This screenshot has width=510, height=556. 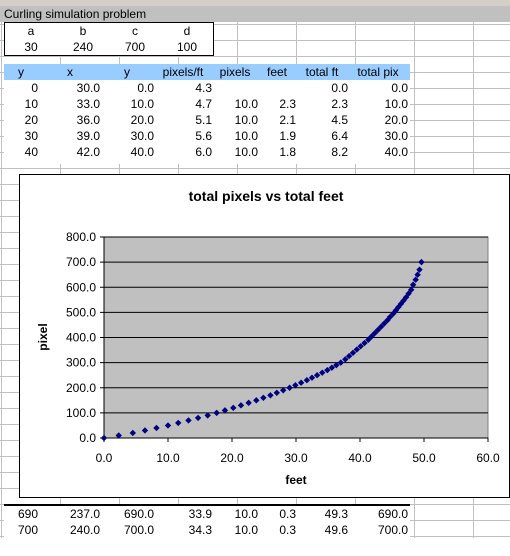 What do you see at coordinates (84, 530) in the screenshot?
I see `table-cell: 240.0` at bounding box center [84, 530].